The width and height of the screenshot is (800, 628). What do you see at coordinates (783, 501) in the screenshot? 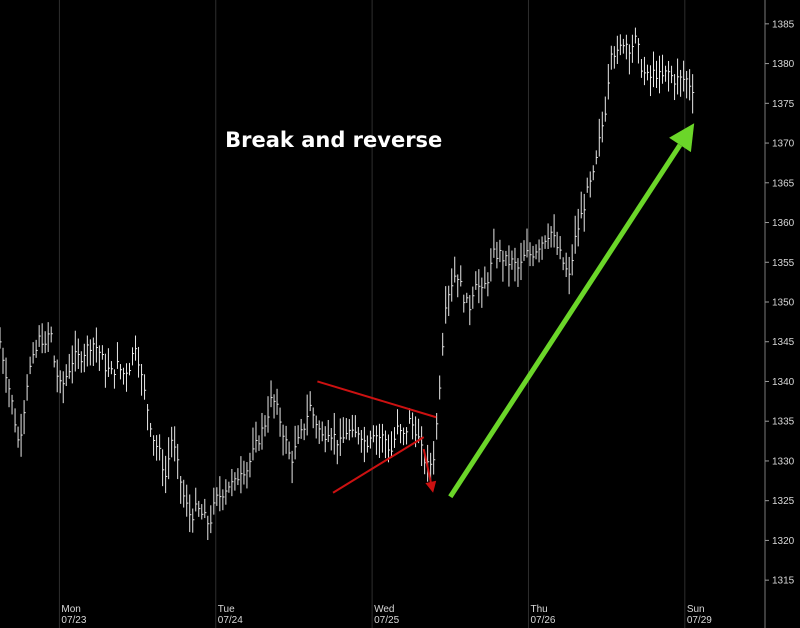
I see `y-tick-label-2: 1325` at bounding box center [783, 501].